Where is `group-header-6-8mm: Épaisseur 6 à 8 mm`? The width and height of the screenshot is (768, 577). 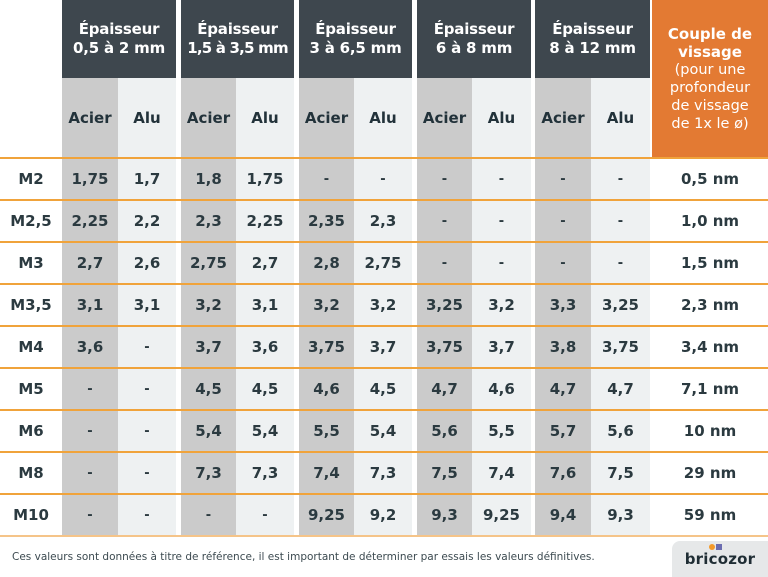
group-header-6-8mm: Épaisseur 6 à 8 mm is located at coordinates (474, 39).